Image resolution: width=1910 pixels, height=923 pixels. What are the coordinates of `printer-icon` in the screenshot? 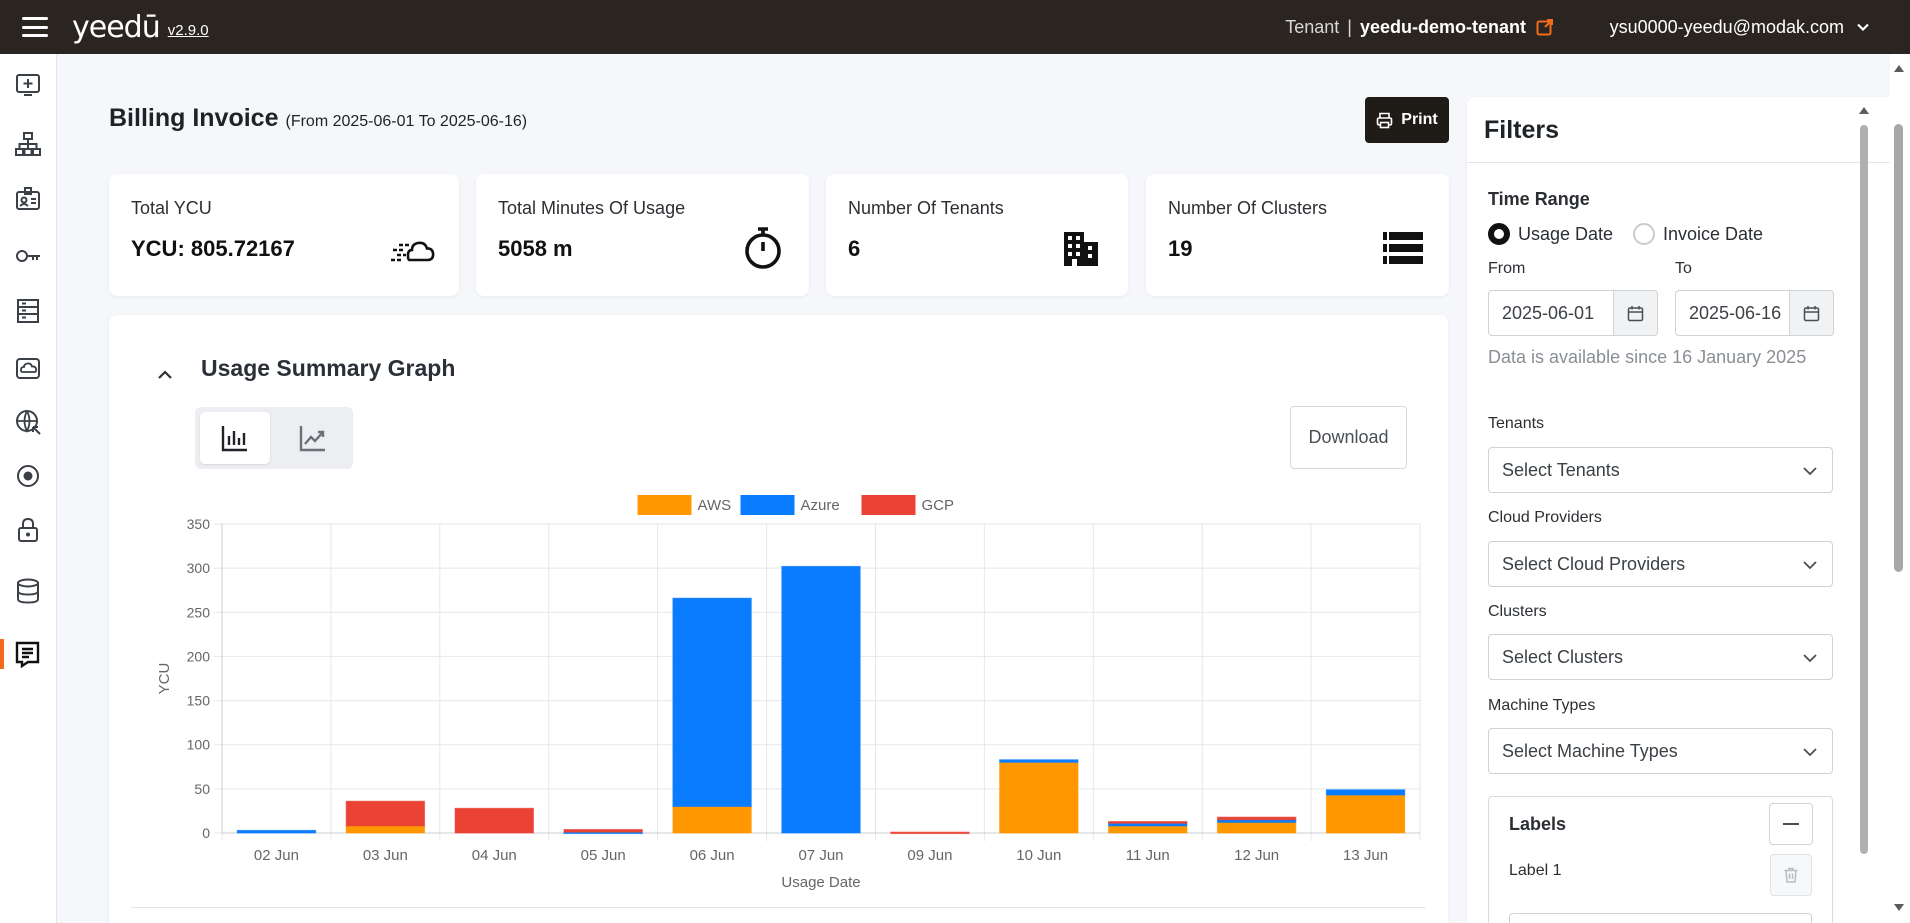 It's located at (1384, 120).